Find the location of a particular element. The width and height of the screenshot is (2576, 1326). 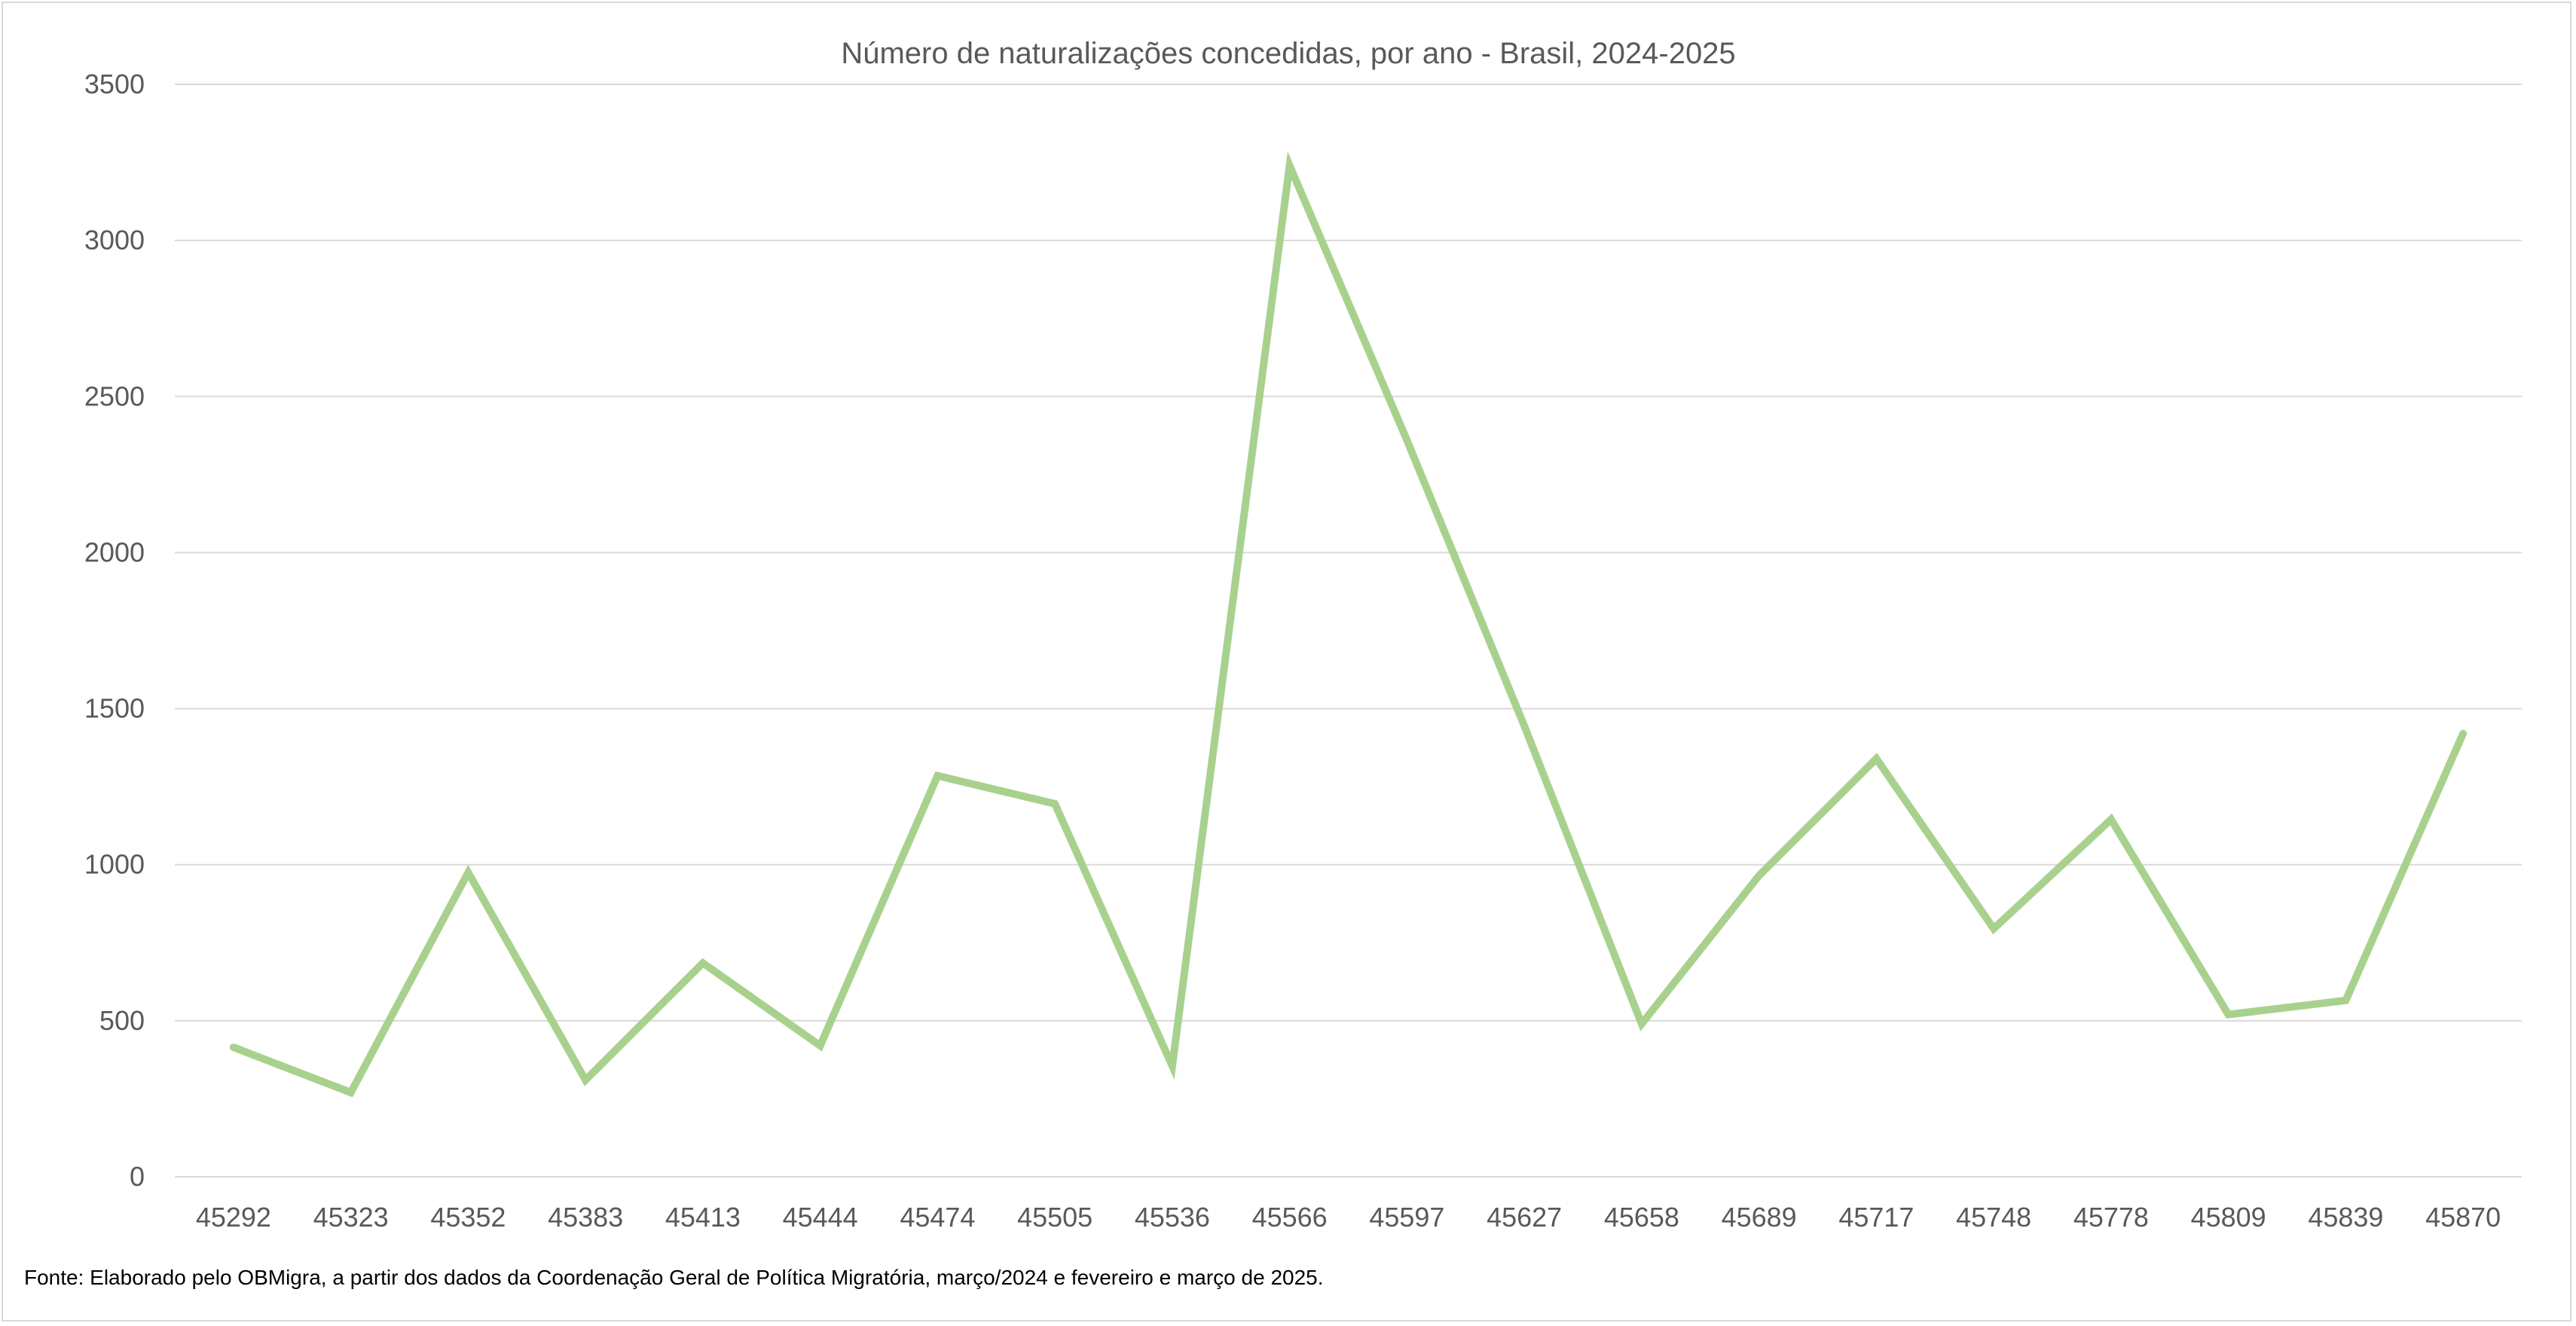

x-tick-label: 45352 is located at coordinates (468, 1217).